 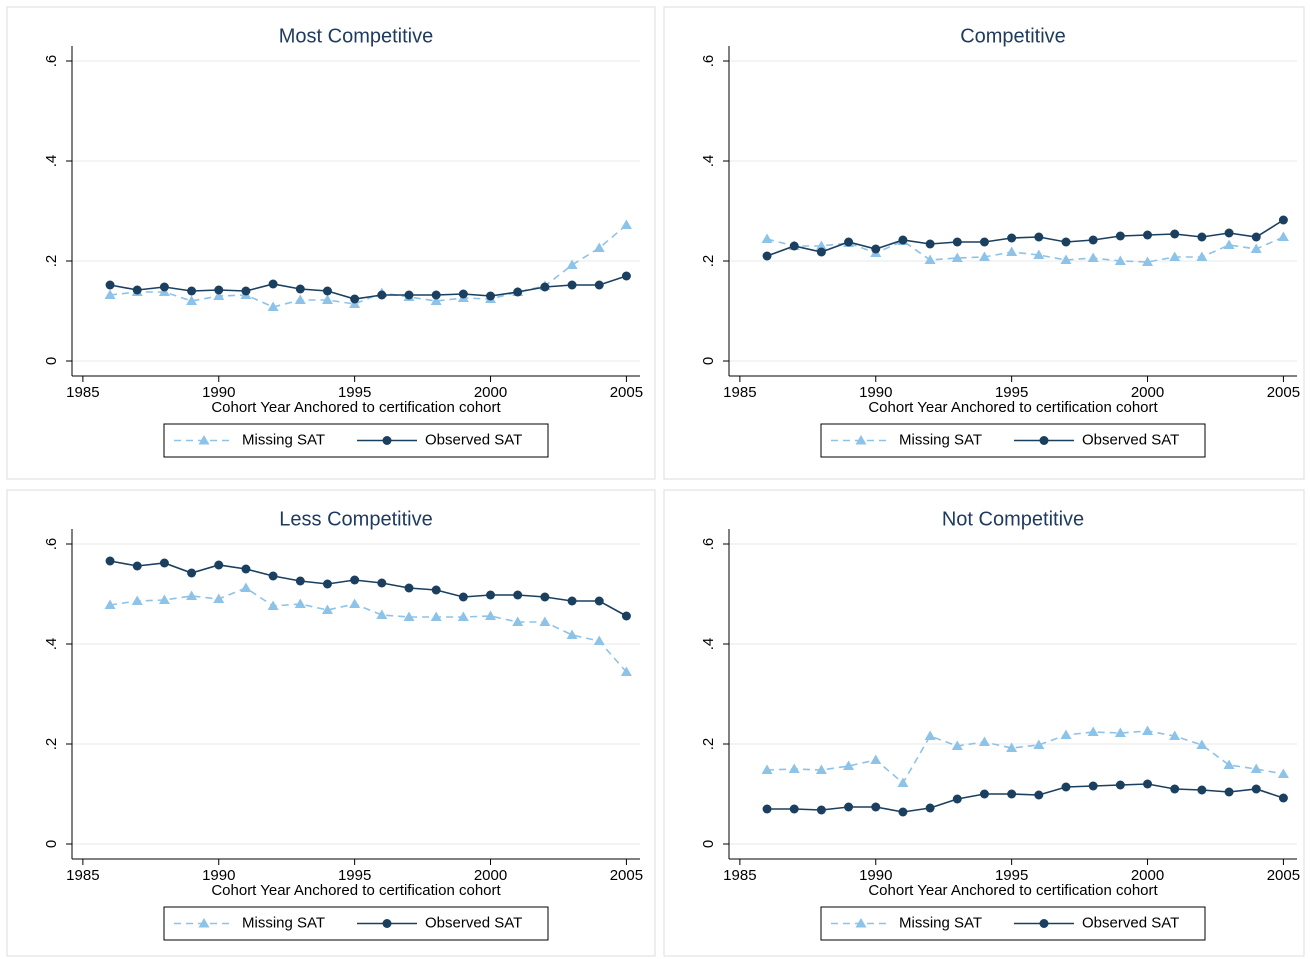 I want to click on y-tick-label: .4, so click(x=708, y=644).